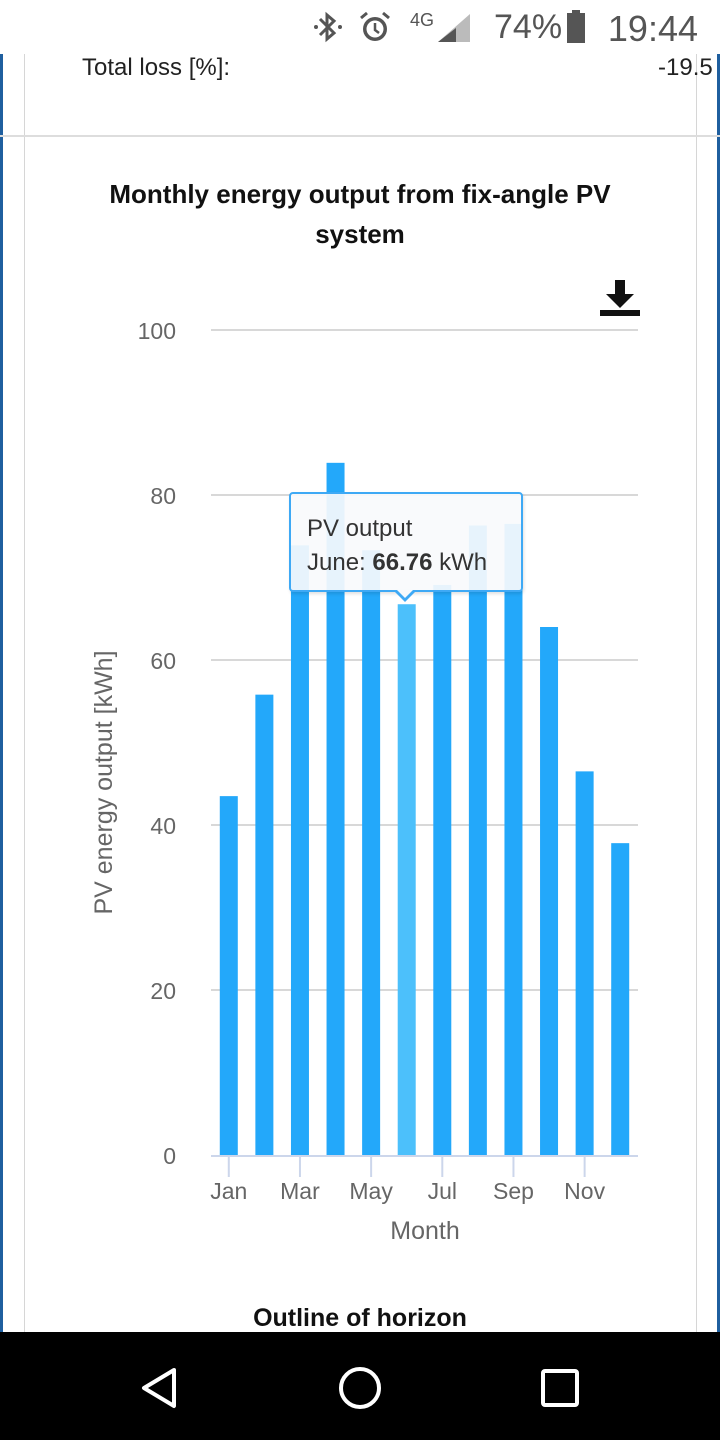  I want to click on recents-button, so click(560, 1388).